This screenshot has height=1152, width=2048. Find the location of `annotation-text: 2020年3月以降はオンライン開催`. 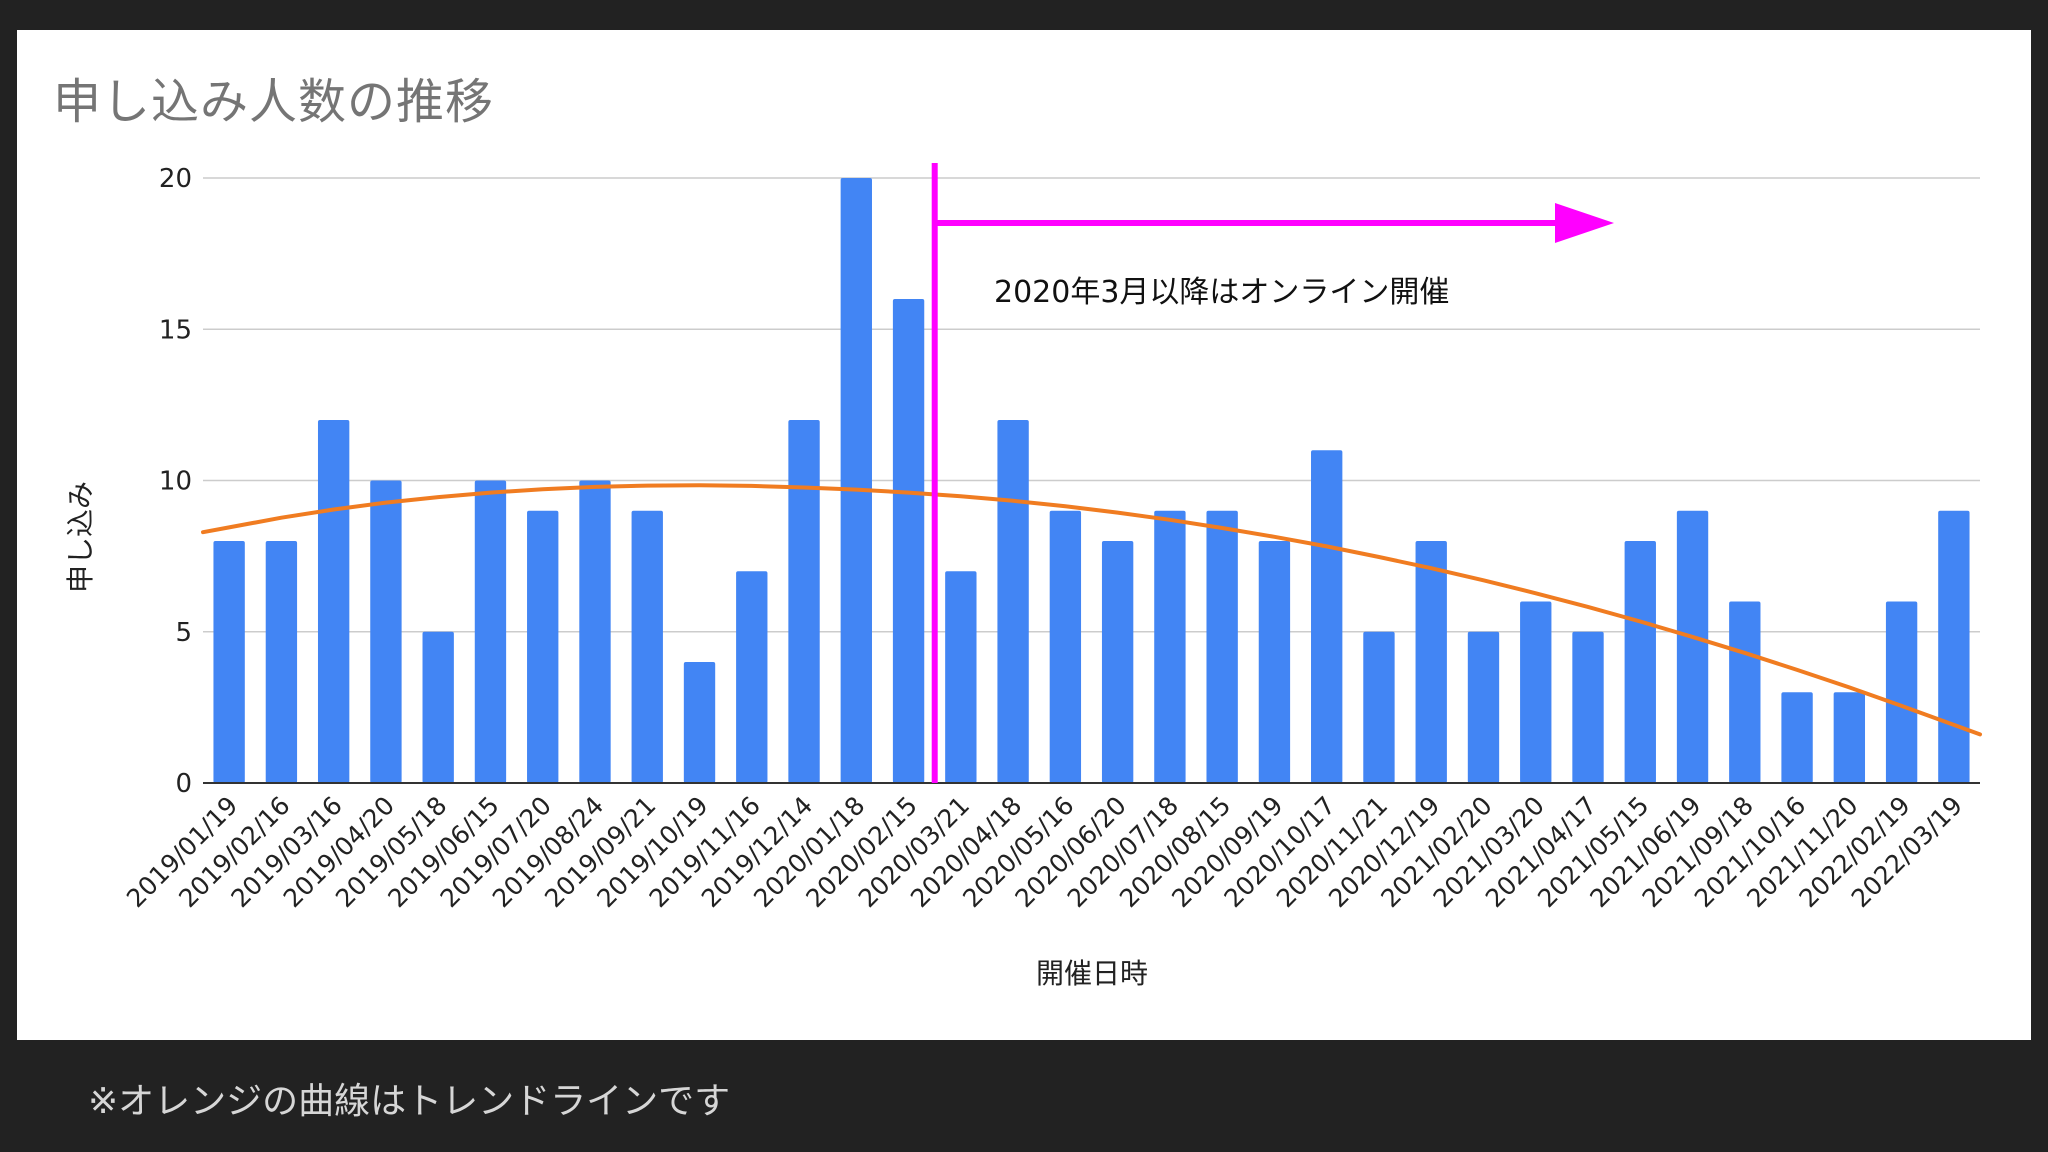

annotation-text: 2020年3月以降はオンライン開催 is located at coordinates (1221, 292).